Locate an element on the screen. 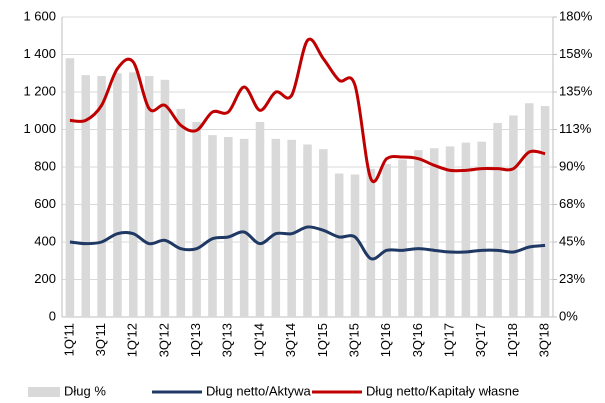 This screenshot has width=605, height=403. y-tick-label: 0 is located at coordinates (52, 315).